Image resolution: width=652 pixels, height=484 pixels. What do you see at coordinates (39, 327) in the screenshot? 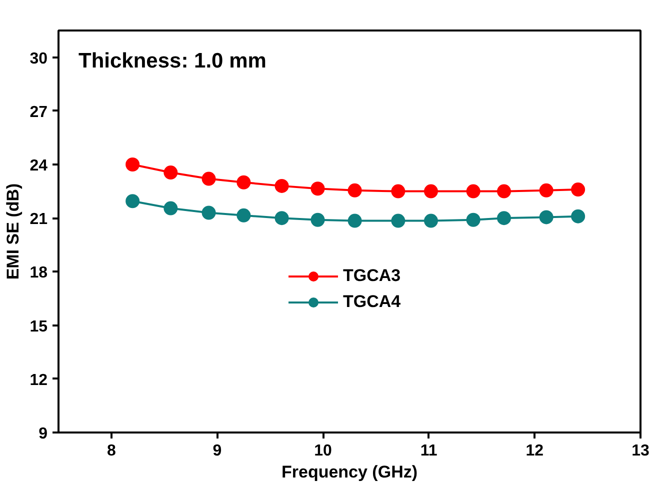
I see `y-tick-label: 15` at bounding box center [39, 327].